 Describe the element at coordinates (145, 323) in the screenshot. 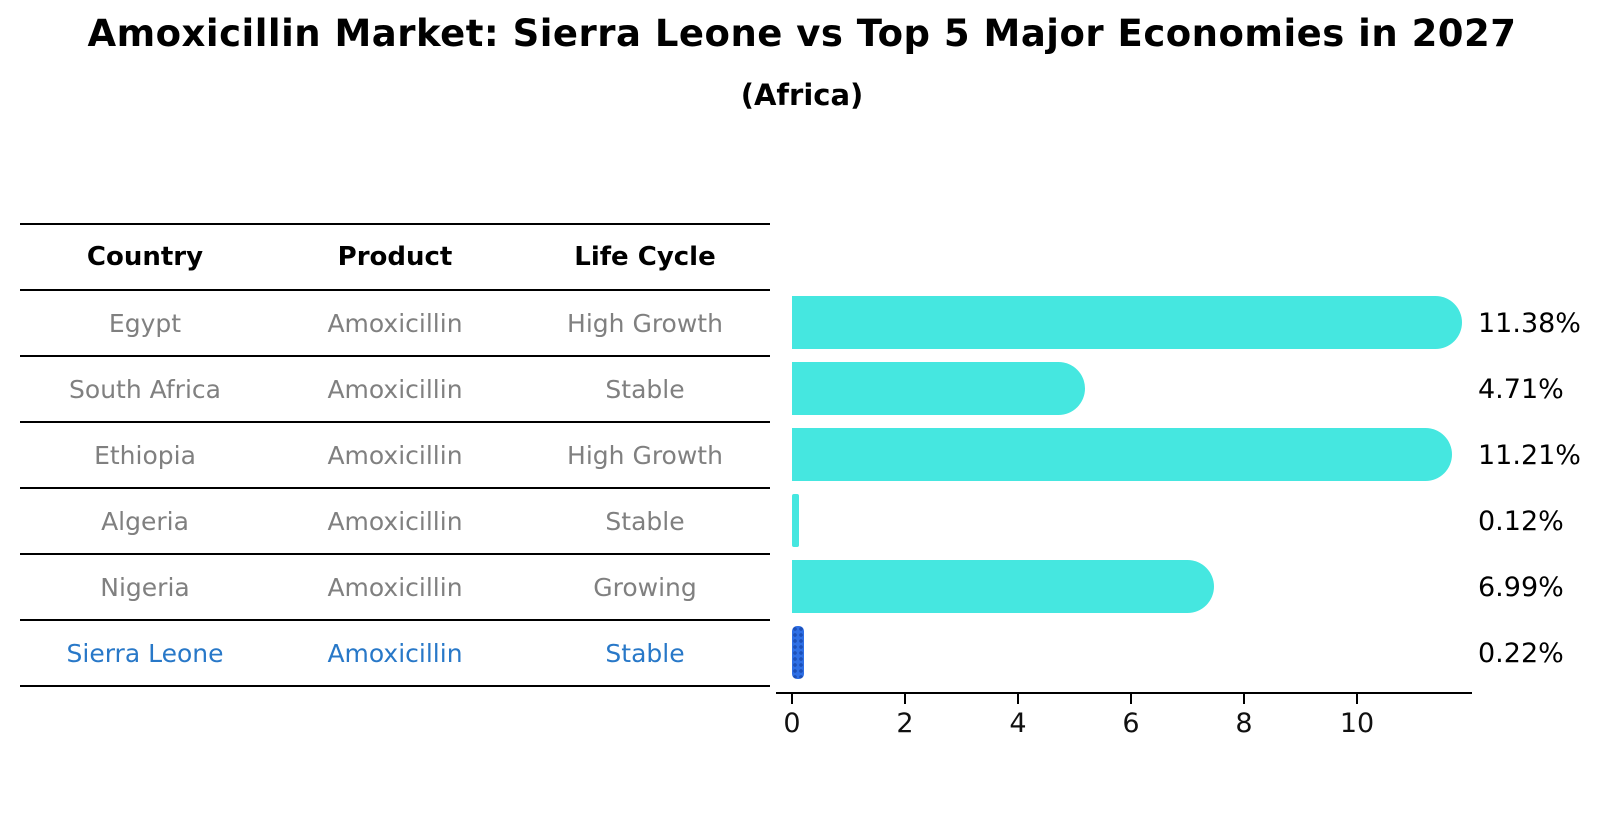

I see `cell-country: Egypt` at that location.